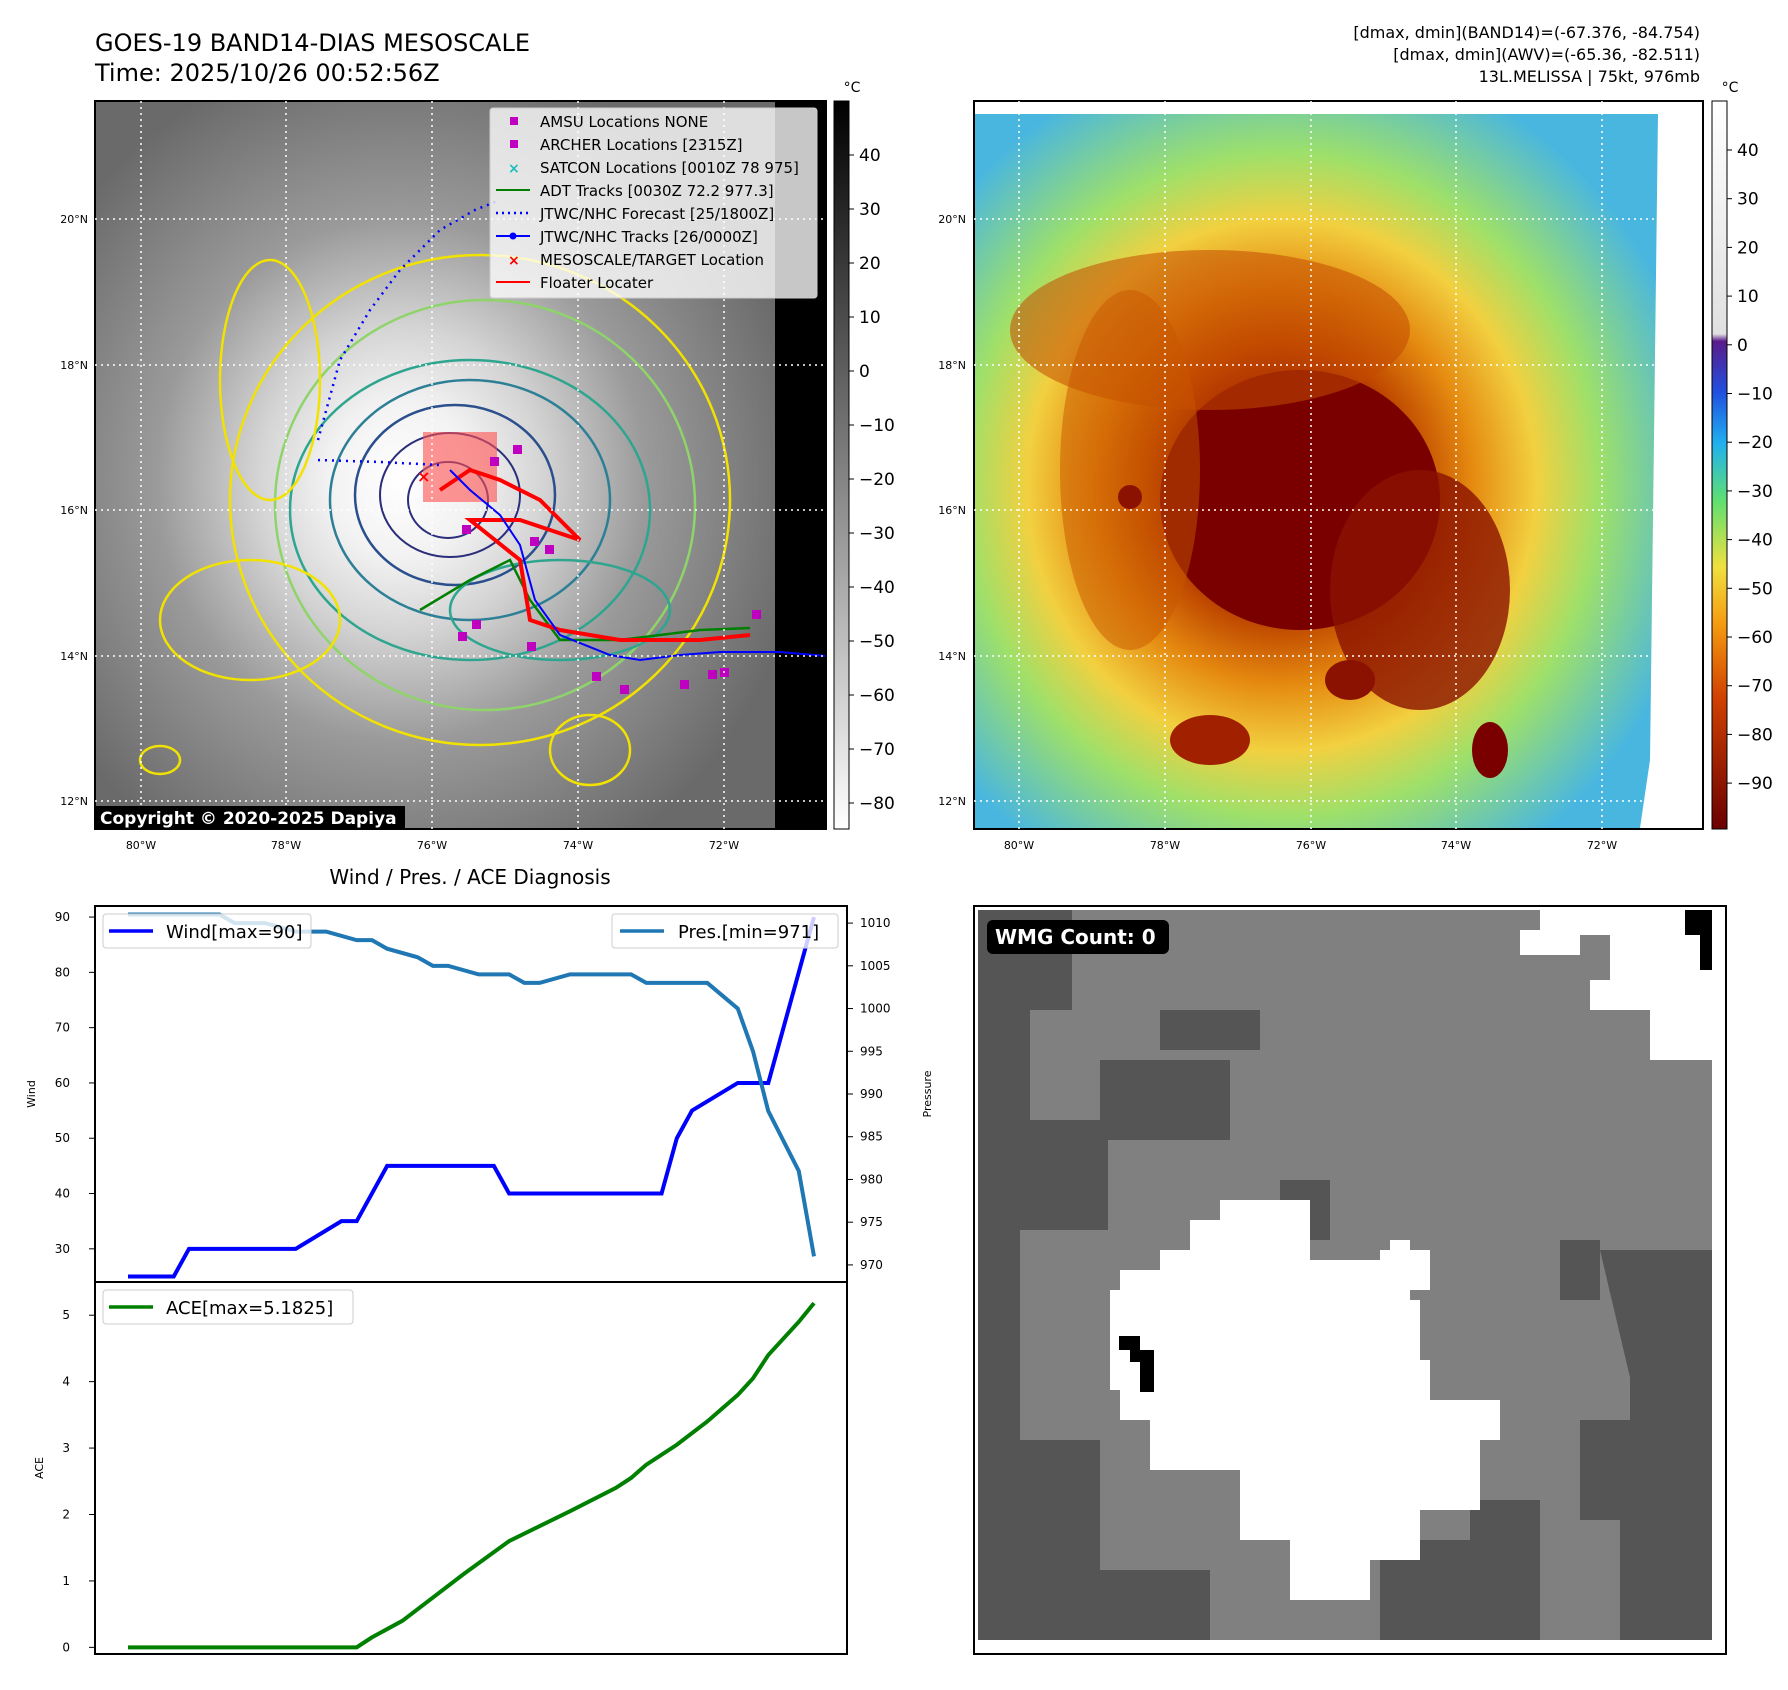 This screenshot has width=1788, height=1690. I want to click on windPlot-rtick-label-3: 985, so click(871, 1137).